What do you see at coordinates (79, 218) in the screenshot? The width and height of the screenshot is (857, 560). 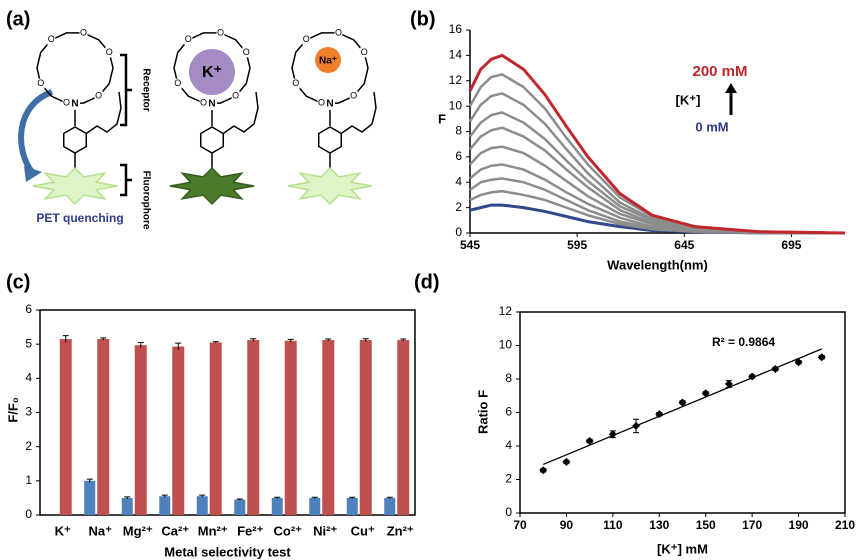 I see `pet-label: PET quenching` at bounding box center [79, 218].